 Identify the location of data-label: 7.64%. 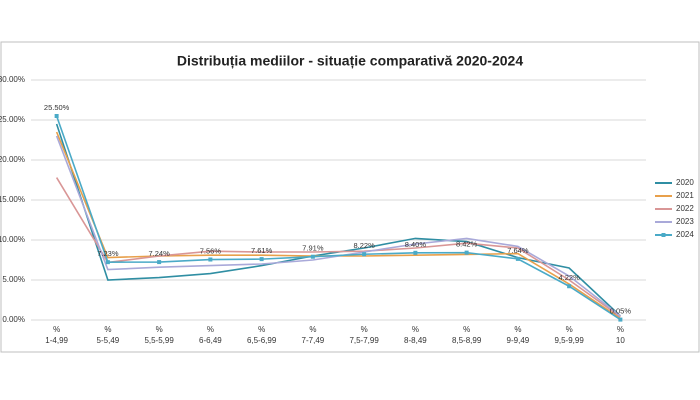
(518, 250).